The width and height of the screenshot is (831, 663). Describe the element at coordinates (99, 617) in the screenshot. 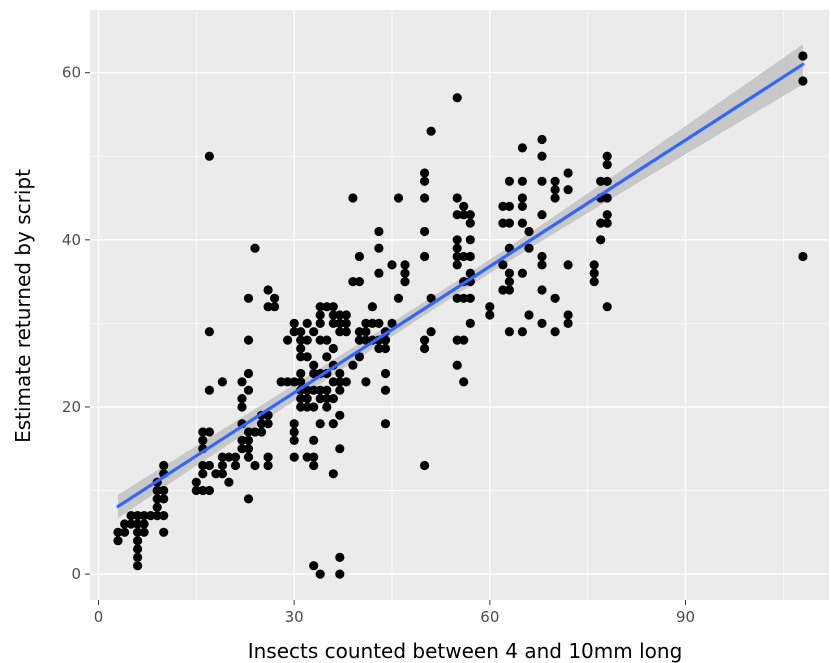

I see `x-tick-label: 0` at that location.